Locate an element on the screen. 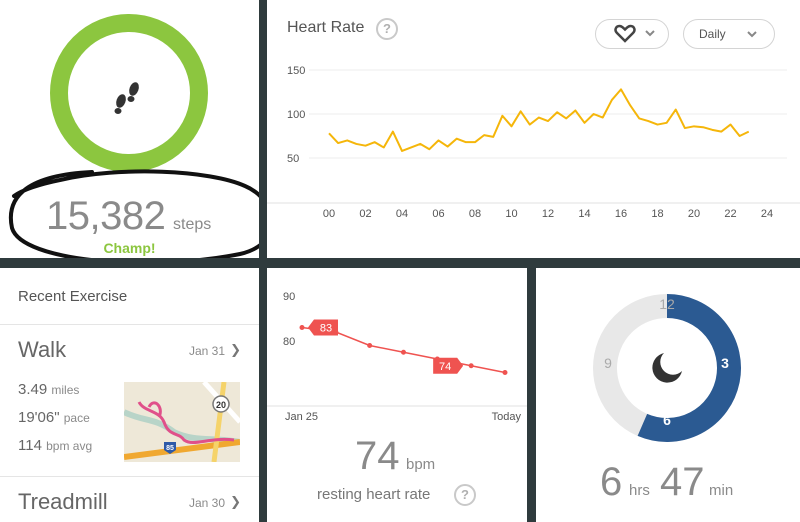 This screenshot has height=522, width=800. sleep-dial: 12 3 6 9 is located at coordinates (667, 368).